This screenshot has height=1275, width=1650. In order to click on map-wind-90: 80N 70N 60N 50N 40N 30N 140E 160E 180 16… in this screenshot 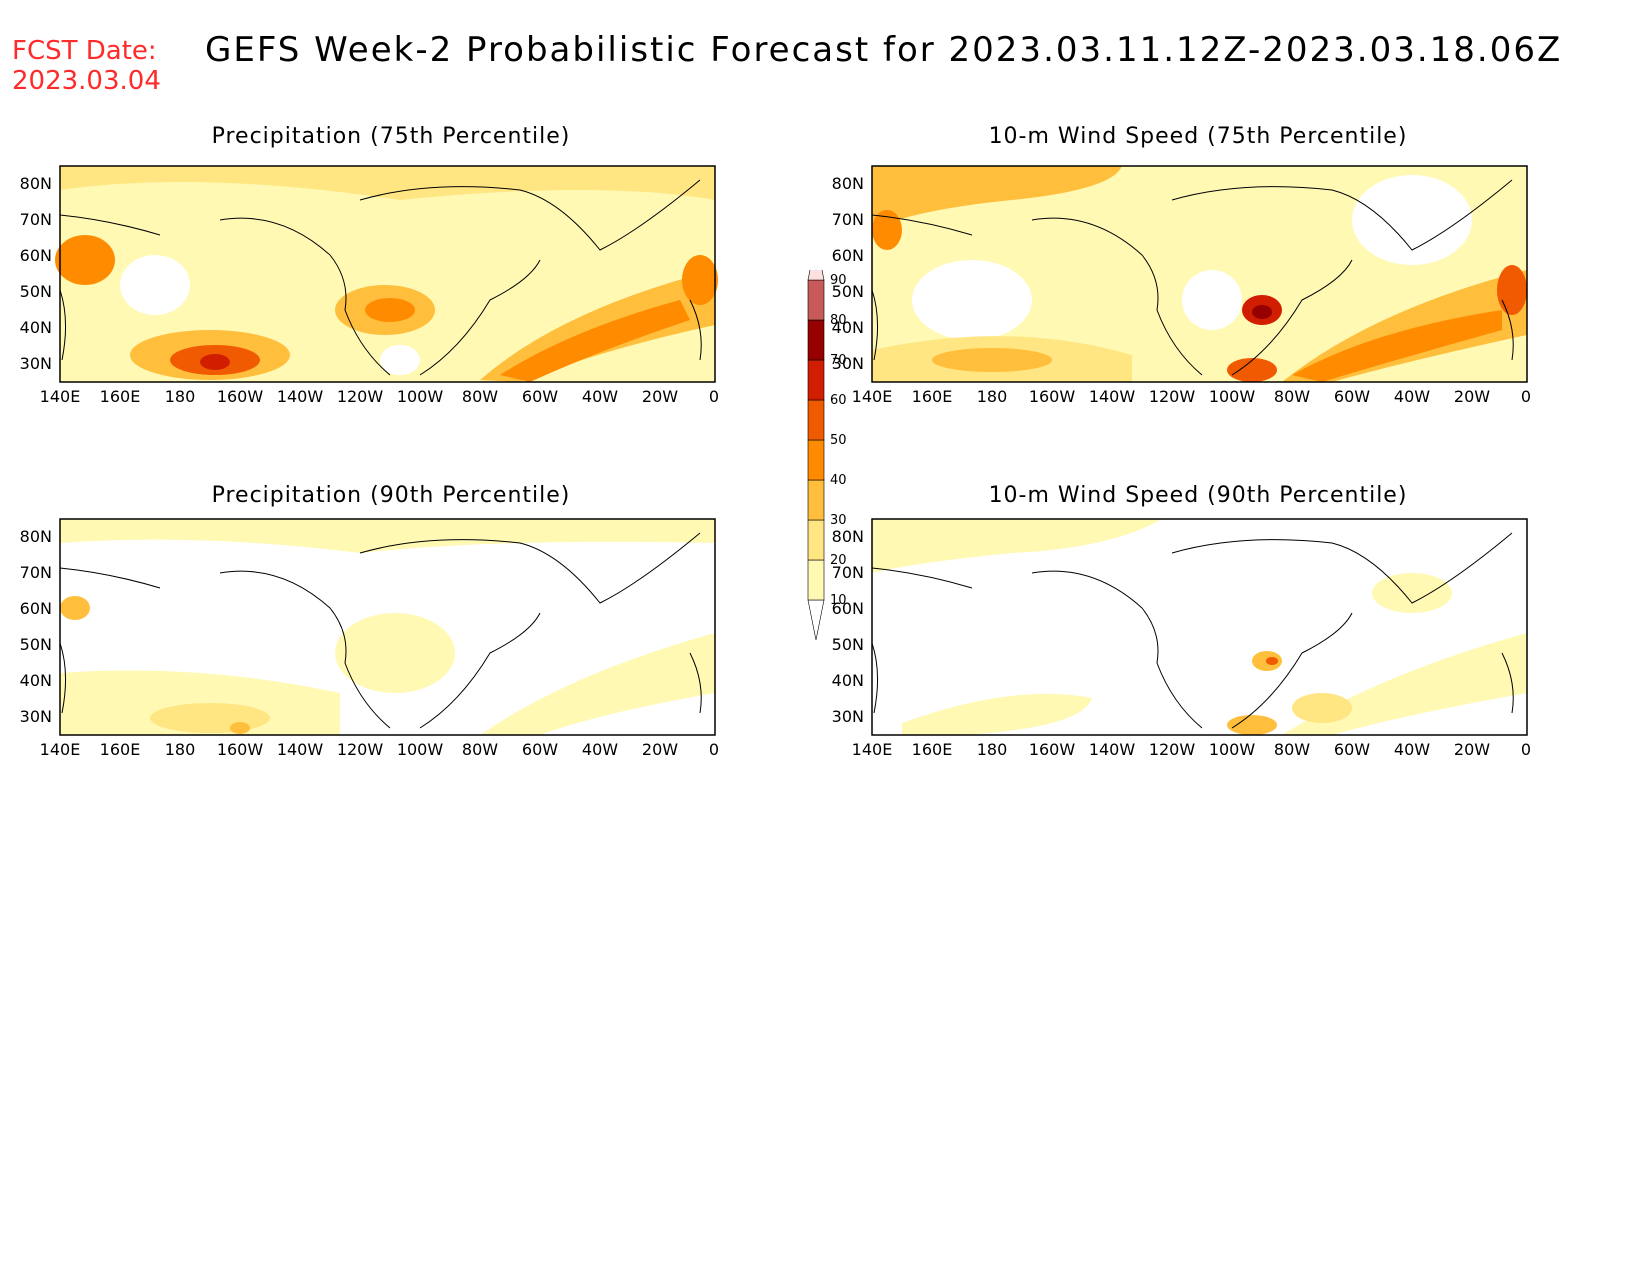, I will do `click(1181, 638)`.